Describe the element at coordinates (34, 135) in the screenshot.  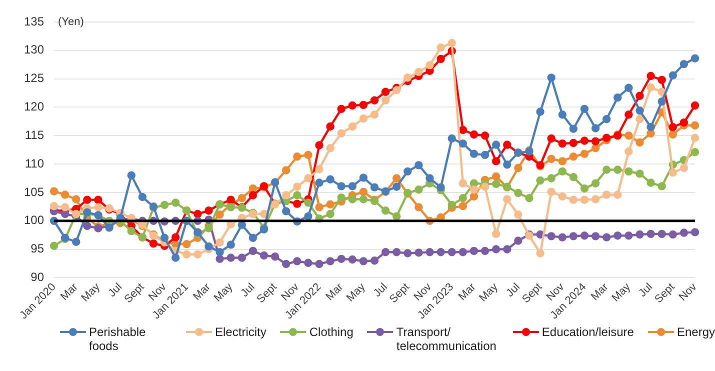
I see `y-tick-label: 115` at that location.